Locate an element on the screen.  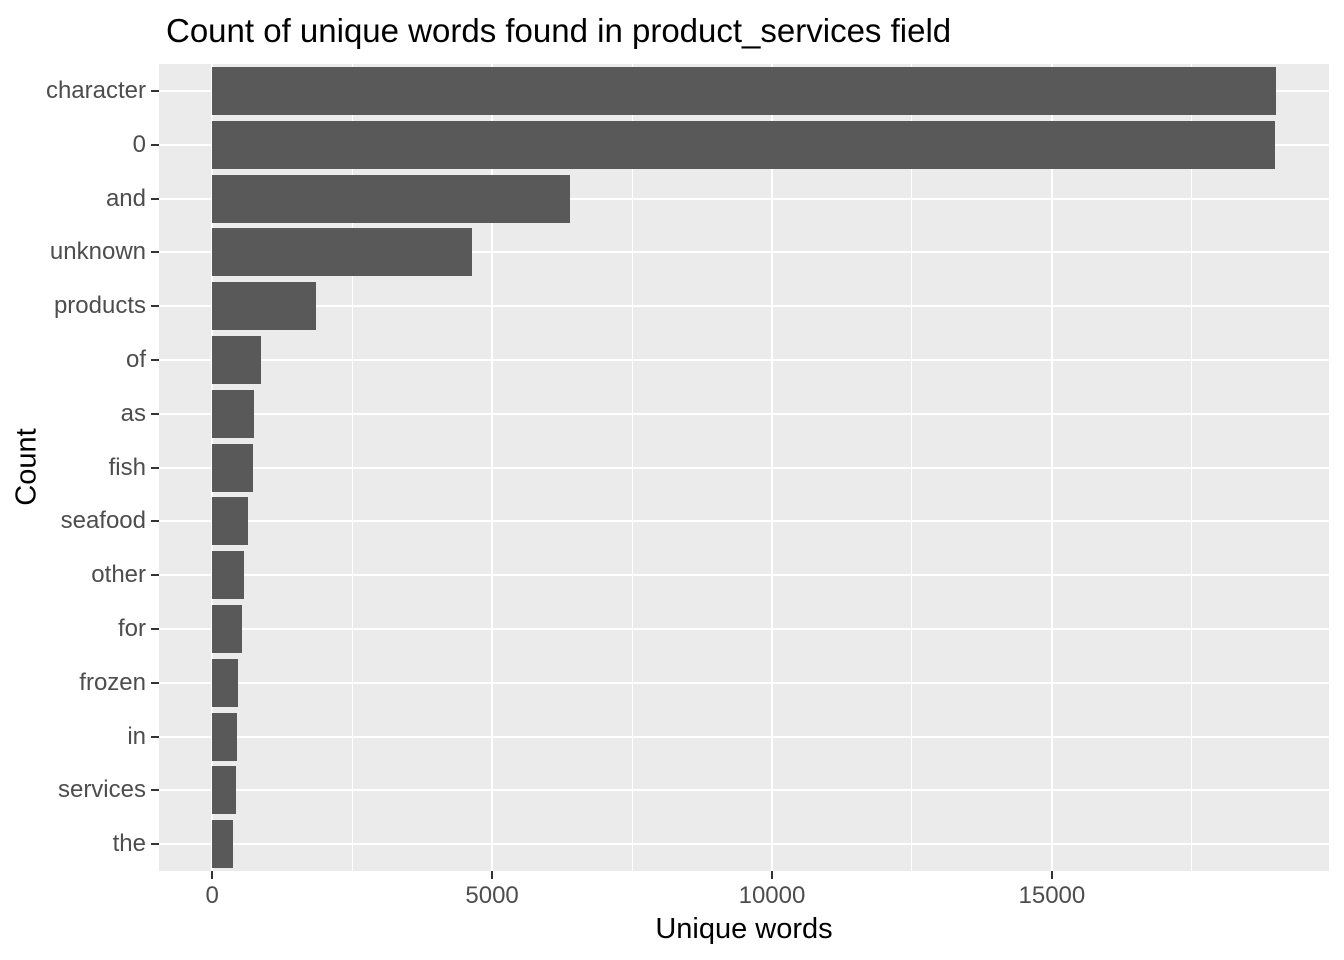
x-axis-title: Unique words is located at coordinates (744, 929).